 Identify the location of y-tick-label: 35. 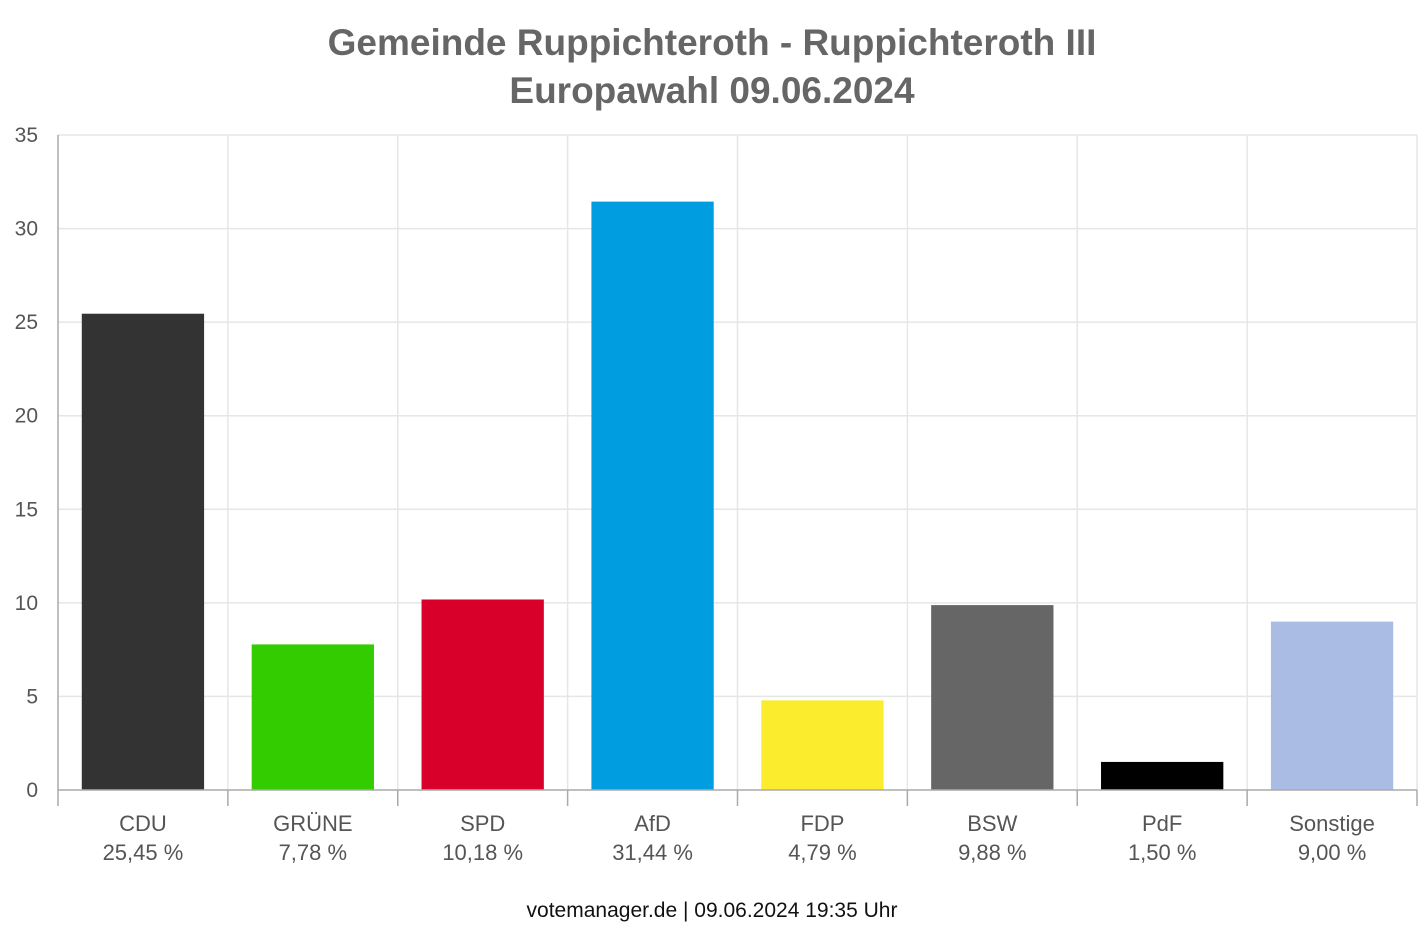
(26, 135).